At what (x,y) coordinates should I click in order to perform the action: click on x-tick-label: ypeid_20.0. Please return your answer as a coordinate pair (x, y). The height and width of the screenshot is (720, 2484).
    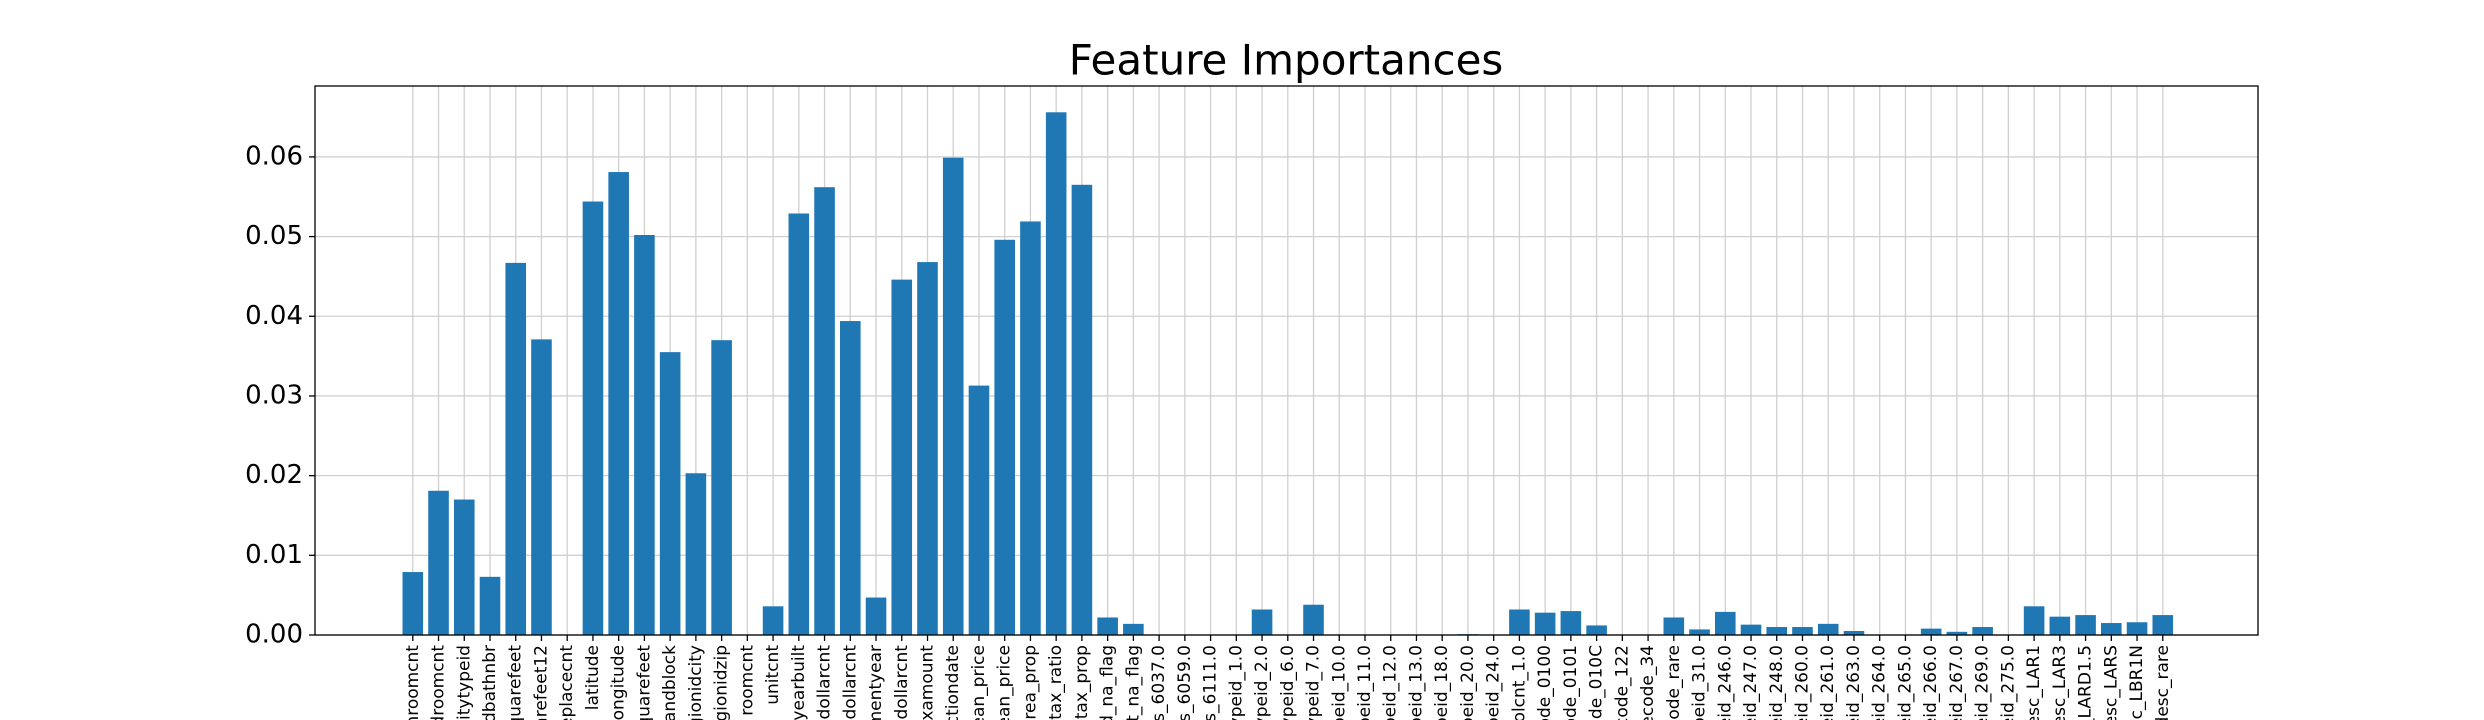
    Looking at the image, I should click on (1468, 682).